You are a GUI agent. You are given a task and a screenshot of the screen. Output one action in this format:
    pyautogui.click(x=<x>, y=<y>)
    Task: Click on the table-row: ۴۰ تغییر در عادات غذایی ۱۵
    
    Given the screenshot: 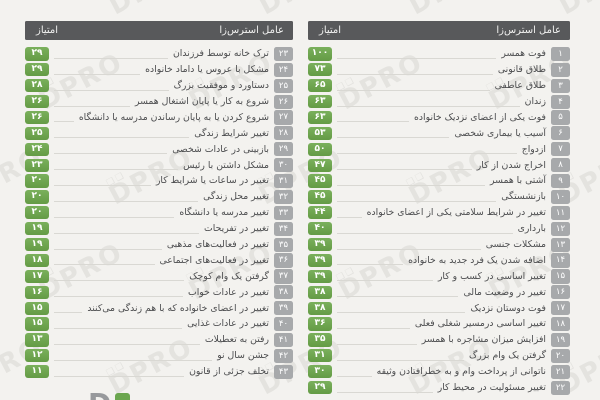 What is the action you would take?
    pyautogui.click(x=159, y=324)
    